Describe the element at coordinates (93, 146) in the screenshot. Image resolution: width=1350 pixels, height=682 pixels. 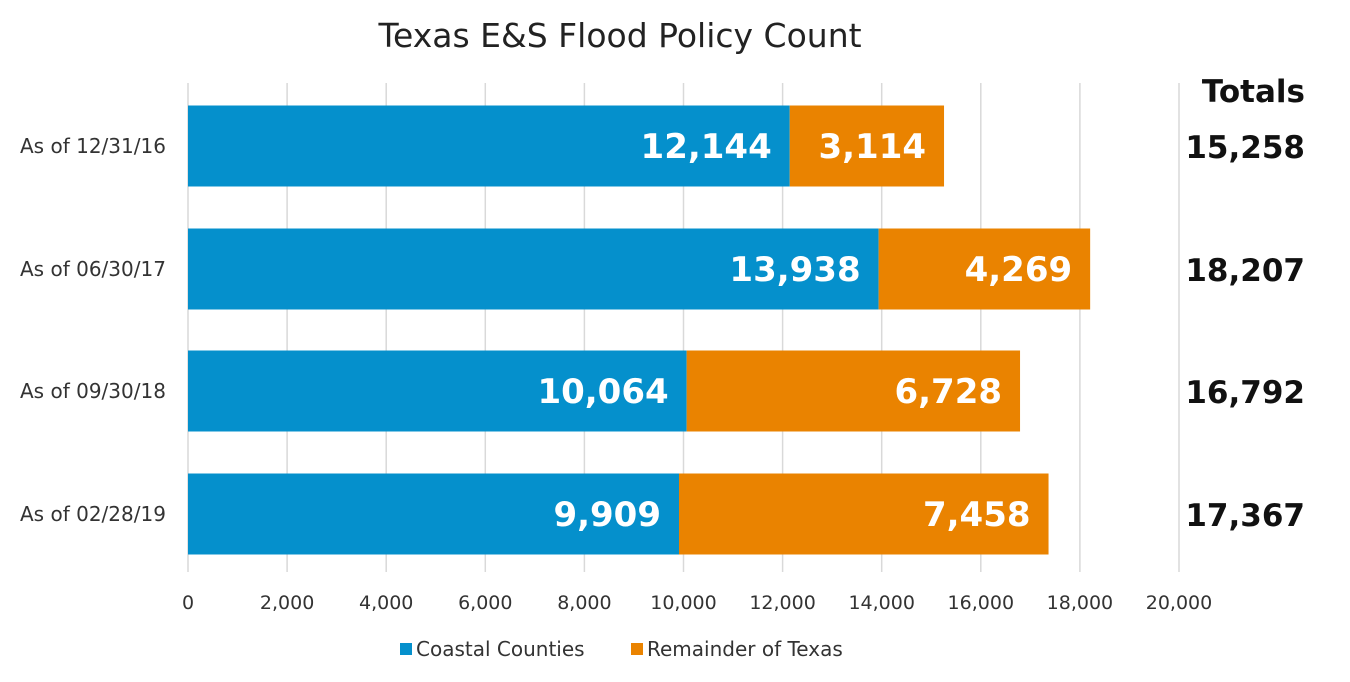
I see `category-label: As of 12/31/16` at that location.